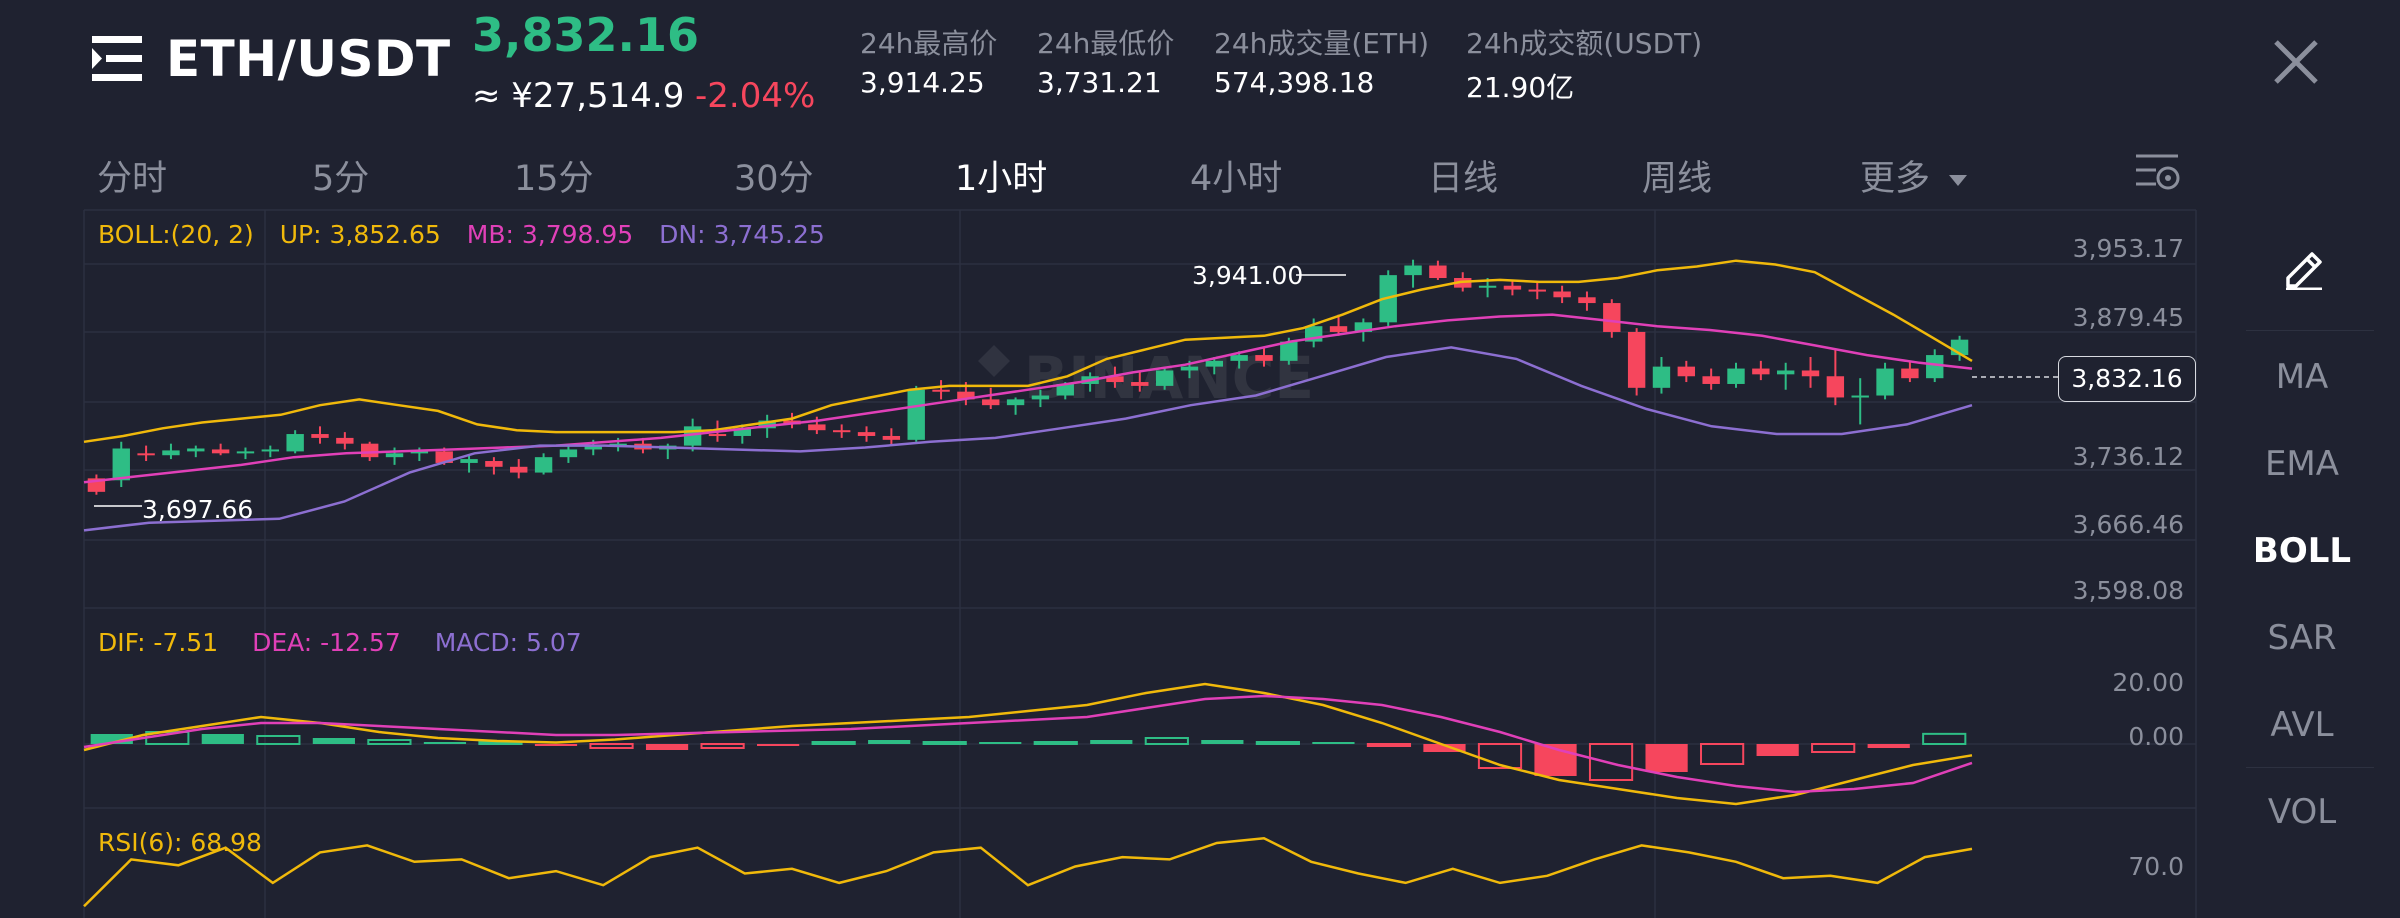 Image resolution: width=2400 pixels, height=918 pixels. What do you see at coordinates (2302, 812) in the screenshot?
I see `indicator-vol: VOL` at bounding box center [2302, 812].